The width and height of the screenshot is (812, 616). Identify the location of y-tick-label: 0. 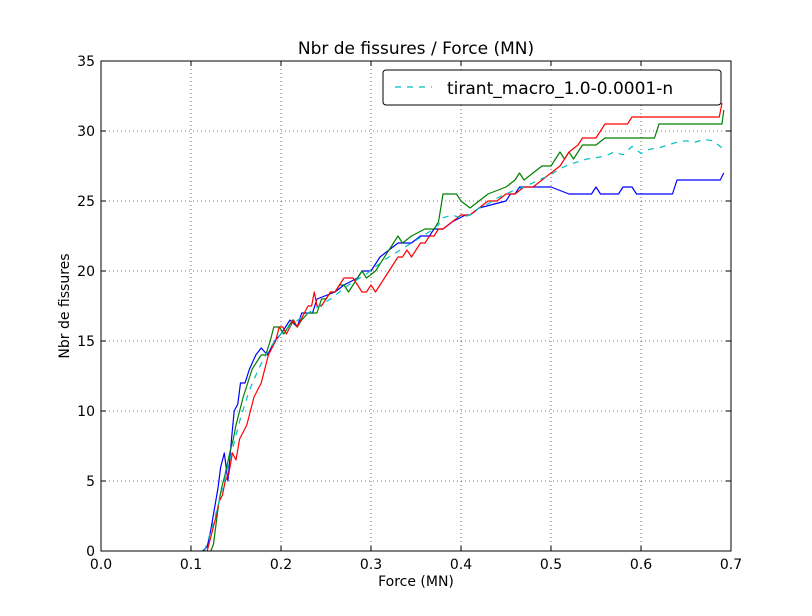
(90, 552).